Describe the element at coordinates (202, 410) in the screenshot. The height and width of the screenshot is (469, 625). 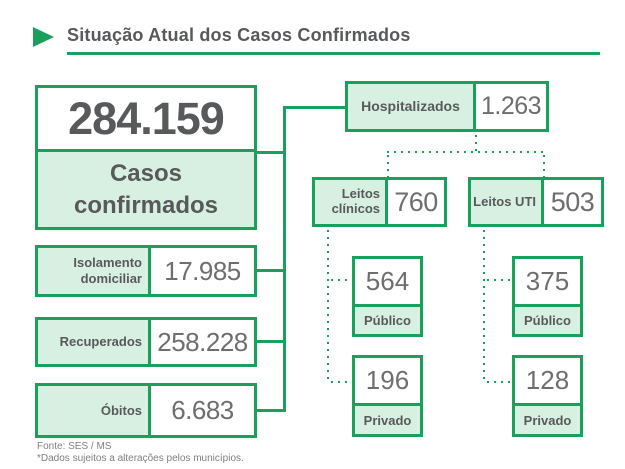
I see `stat-value-obitos: 6.683` at that location.